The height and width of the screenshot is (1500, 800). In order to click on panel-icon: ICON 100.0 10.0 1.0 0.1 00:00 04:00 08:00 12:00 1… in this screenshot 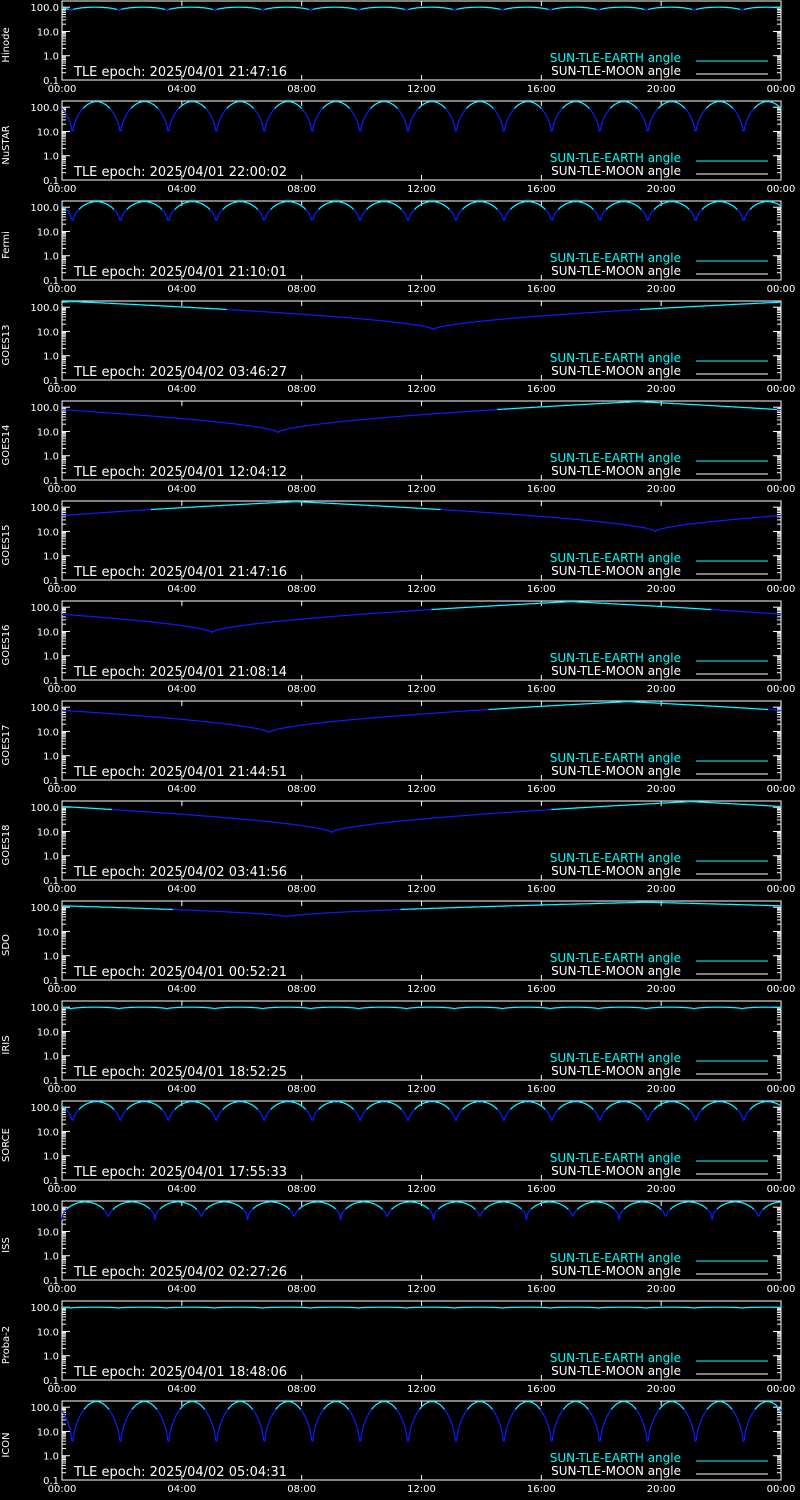, I will do `click(400, 1450)`.